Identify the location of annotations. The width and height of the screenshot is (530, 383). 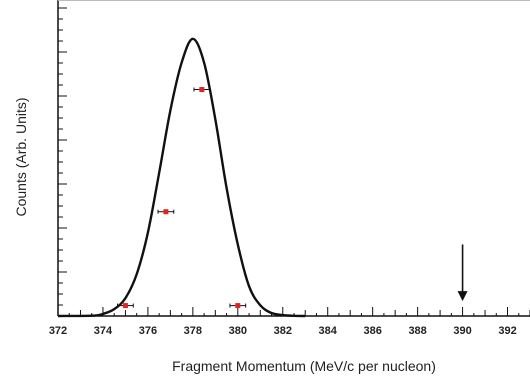
(462, 273).